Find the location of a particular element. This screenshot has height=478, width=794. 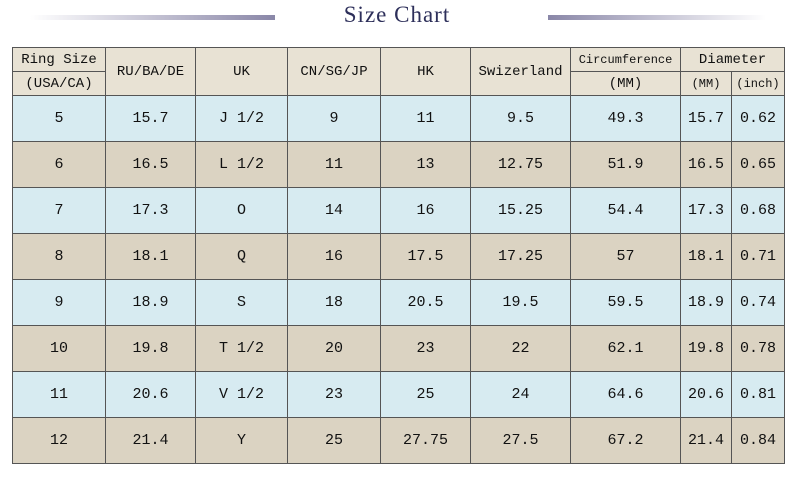

table-cell: Y is located at coordinates (241, 440).